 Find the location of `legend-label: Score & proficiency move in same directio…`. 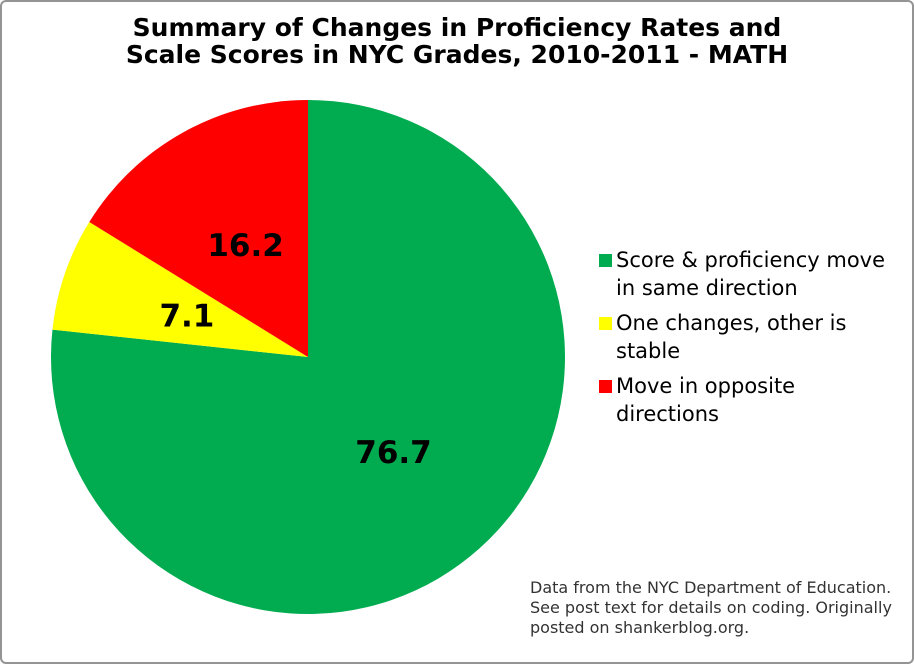

legend-label: Score & proficiency move in same directio… is located at coordinates (750, 274).